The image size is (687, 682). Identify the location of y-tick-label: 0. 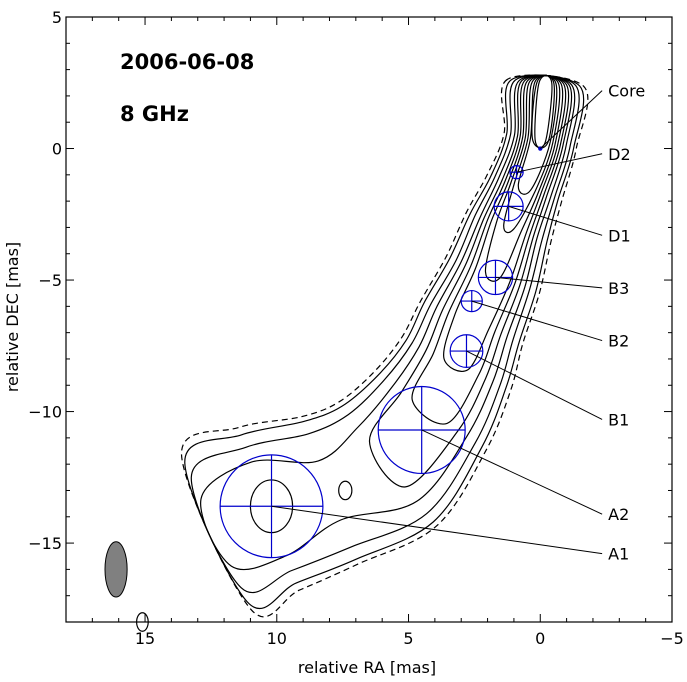
(57, 149).